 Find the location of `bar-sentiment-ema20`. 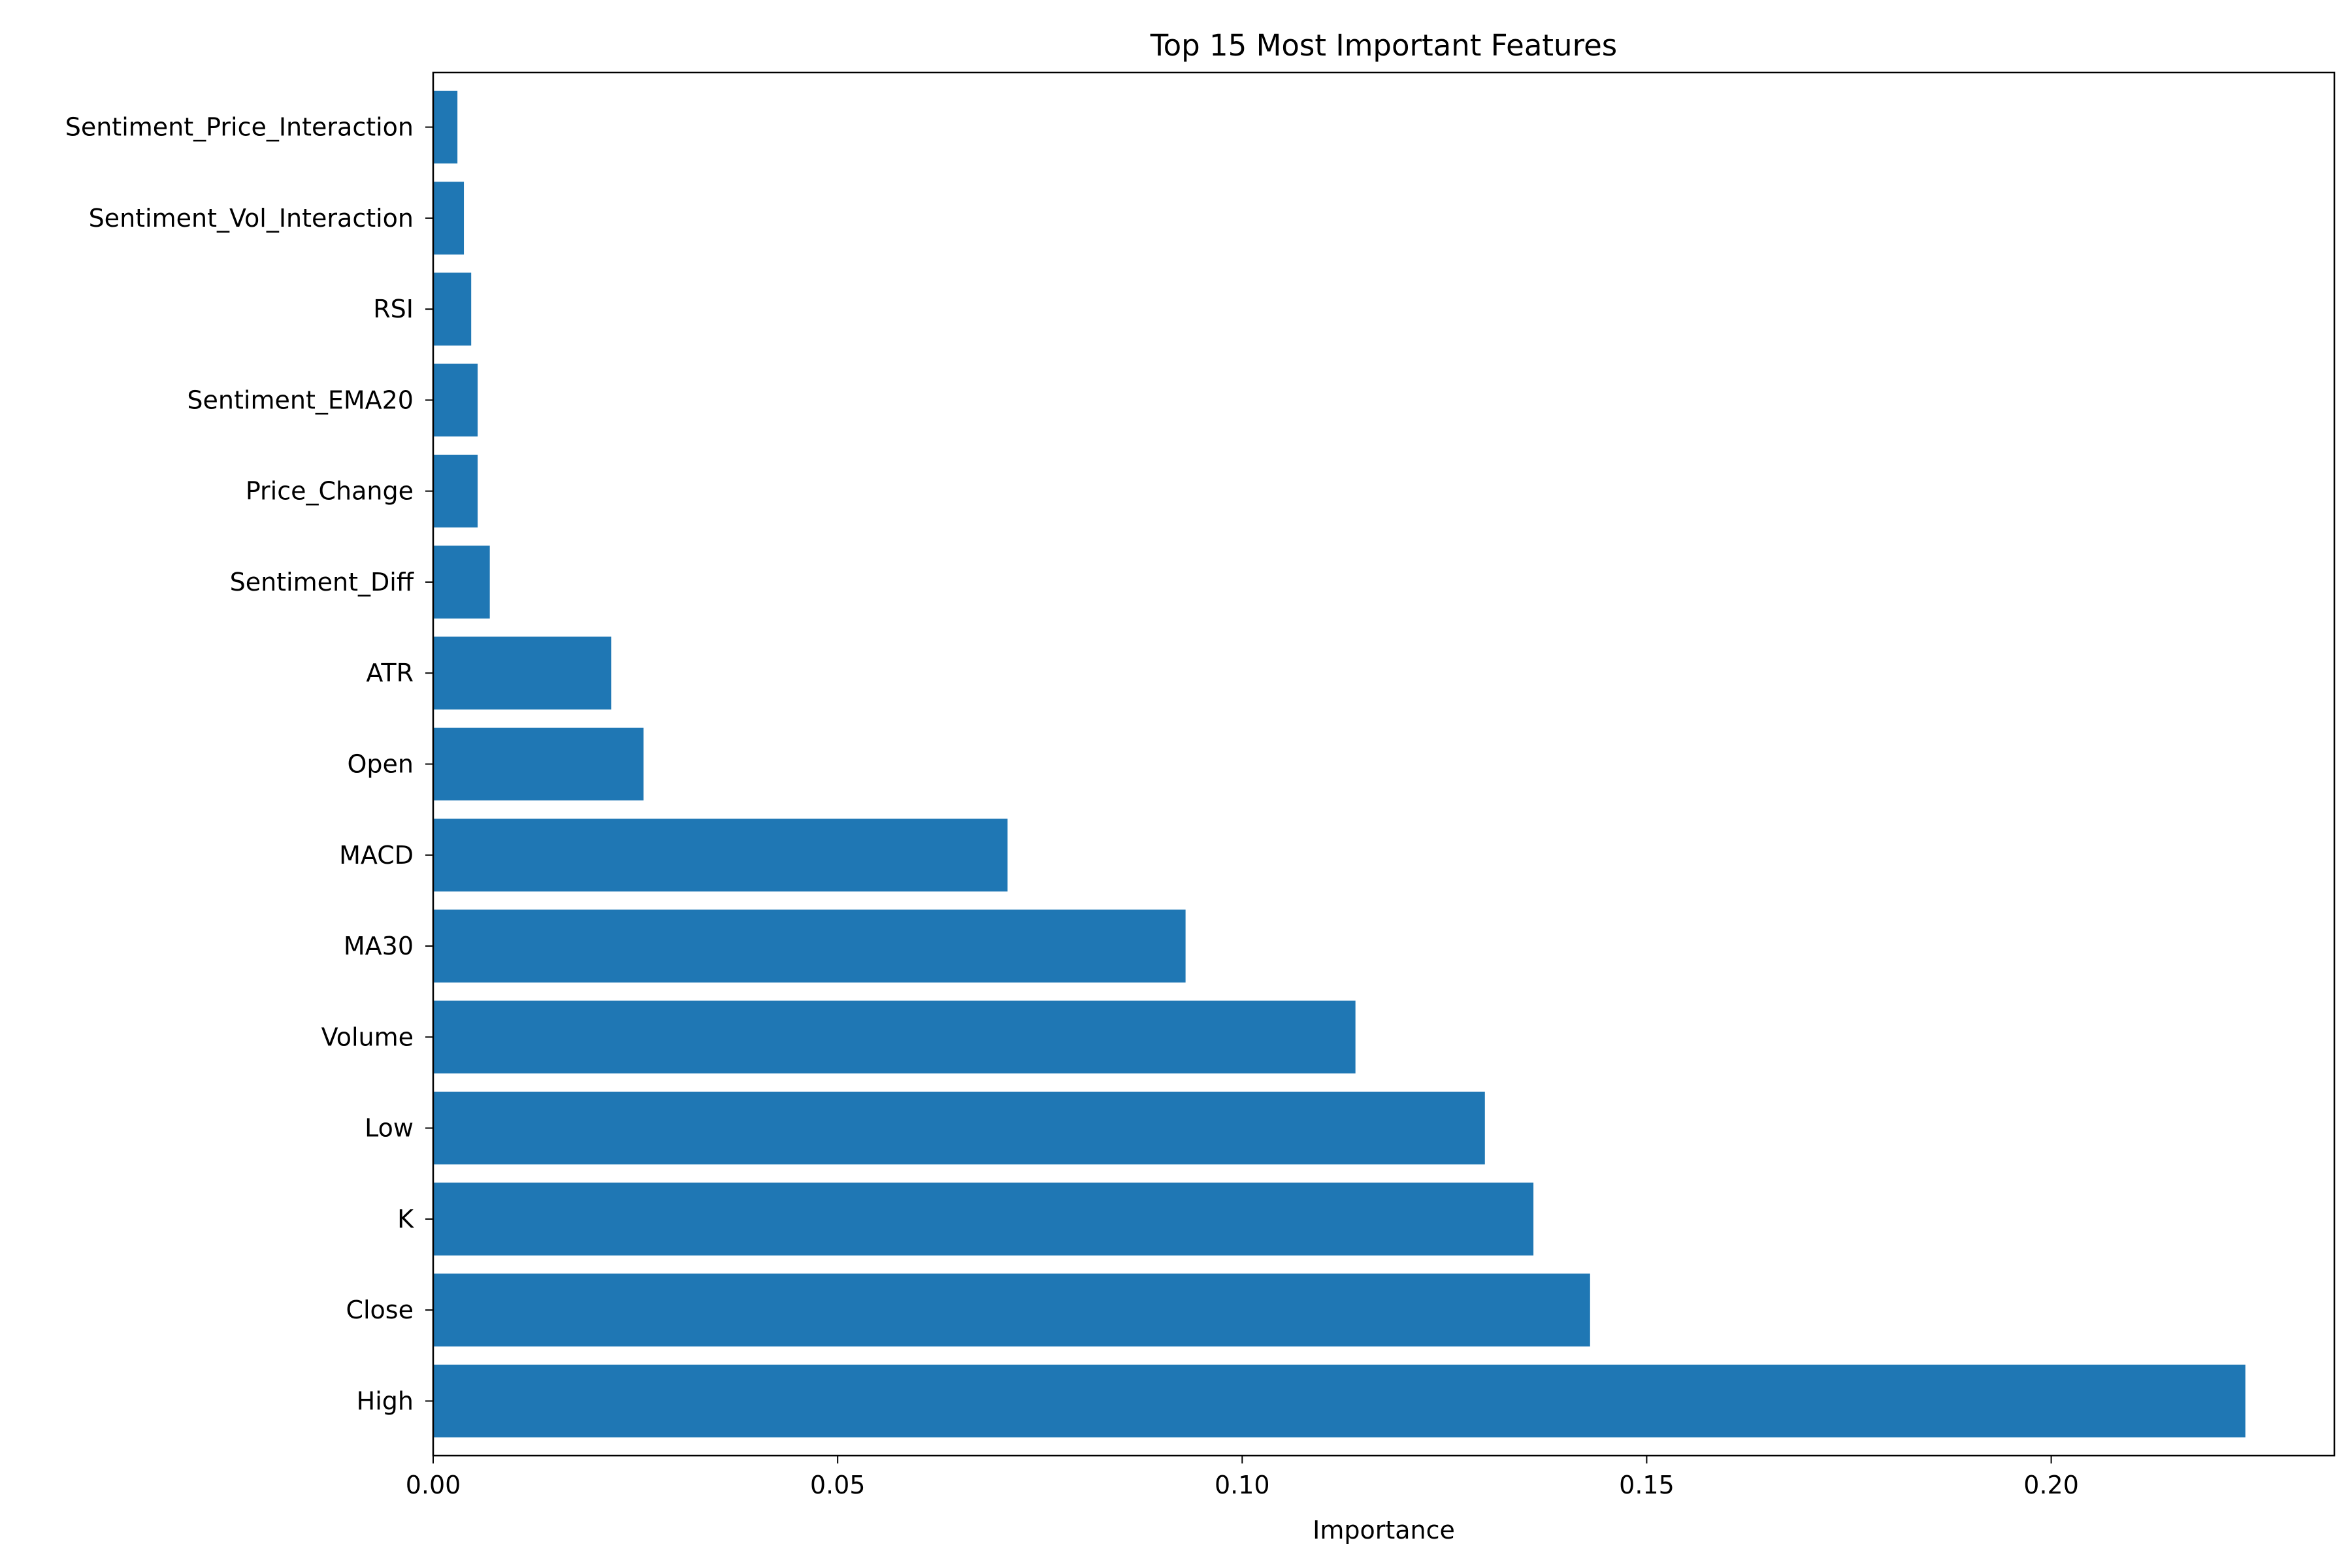

bar-sentiment-ema20 is located at coordinates (455, 400).